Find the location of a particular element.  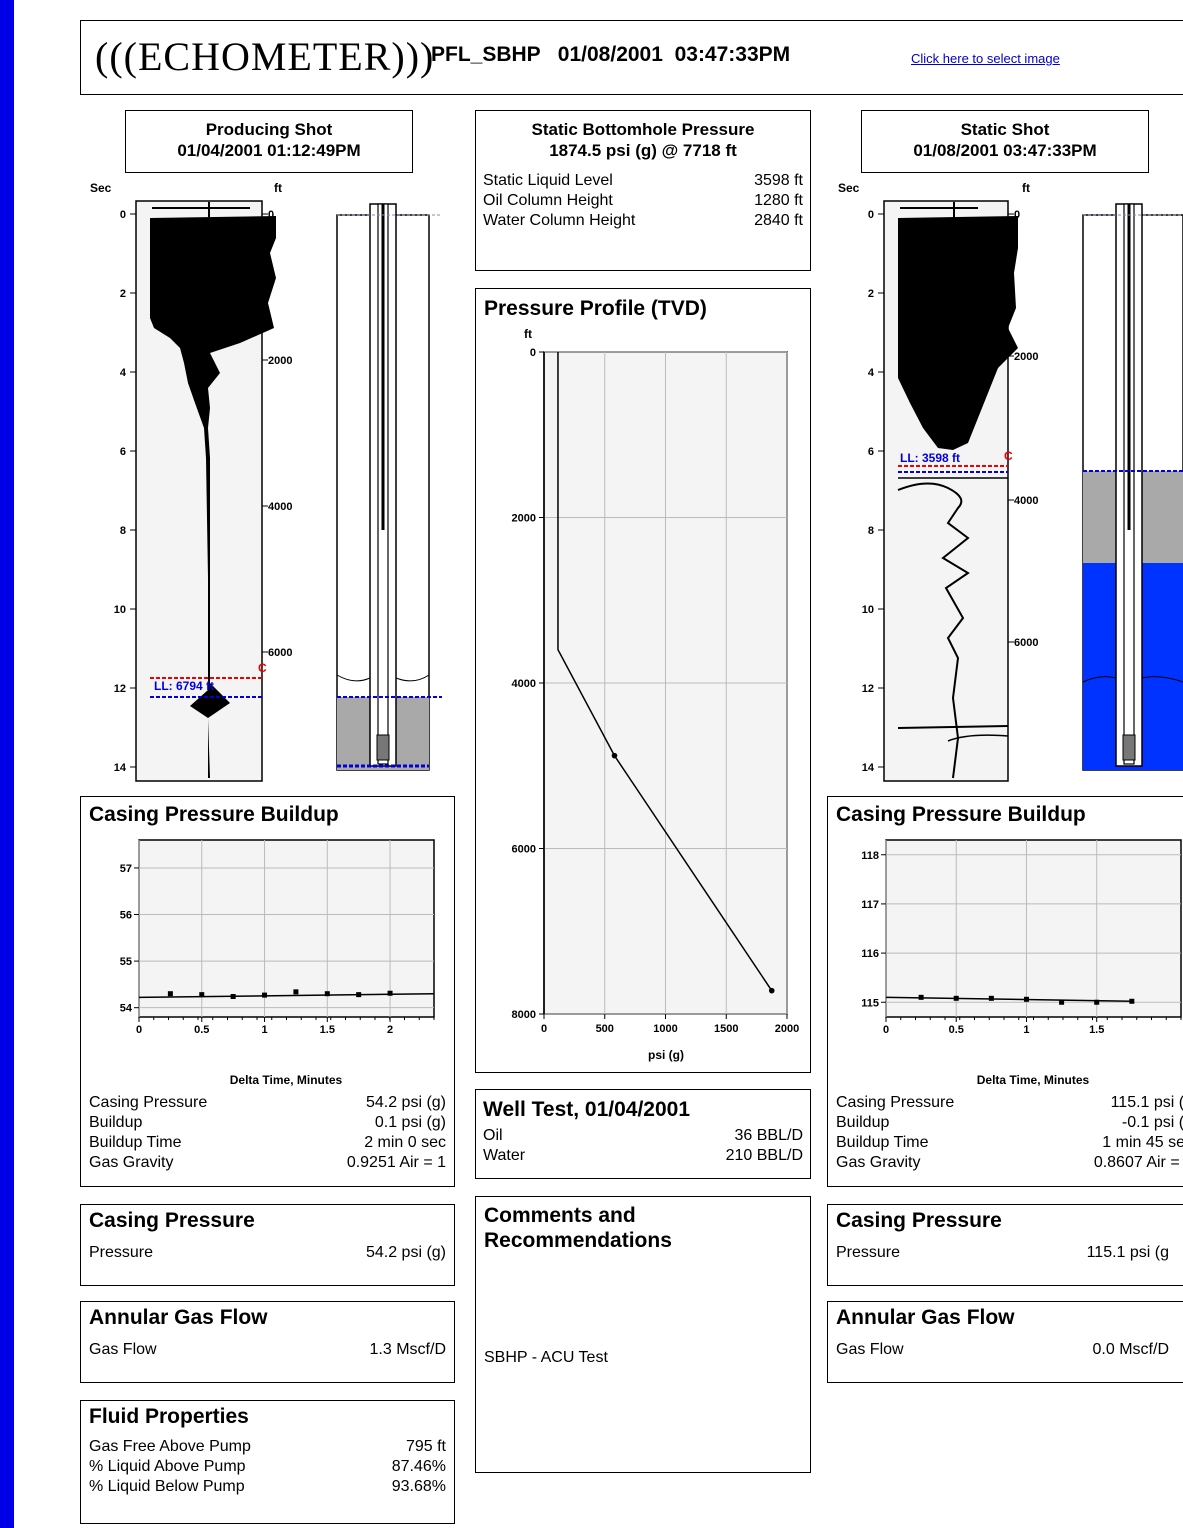

ft-tick: 6000 is located at coordinates (1026, 643).